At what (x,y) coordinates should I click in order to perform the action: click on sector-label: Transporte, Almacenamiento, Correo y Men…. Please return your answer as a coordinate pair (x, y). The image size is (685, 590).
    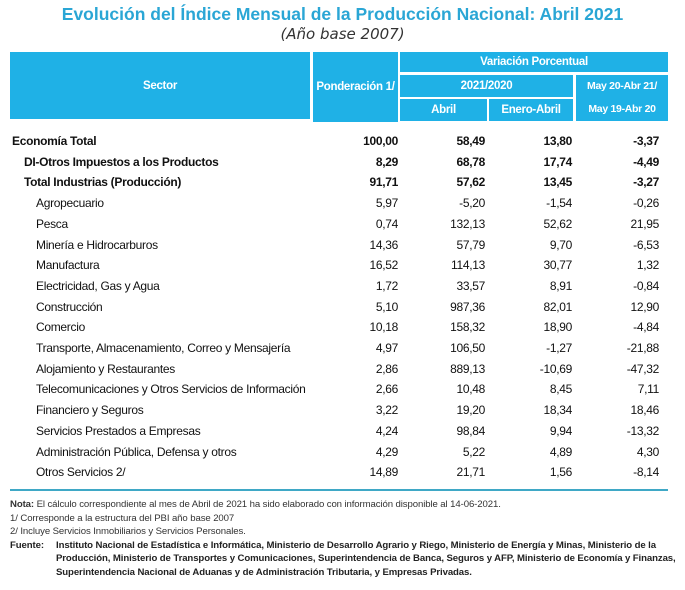
    Looking at the image, I should click on (163, 348).